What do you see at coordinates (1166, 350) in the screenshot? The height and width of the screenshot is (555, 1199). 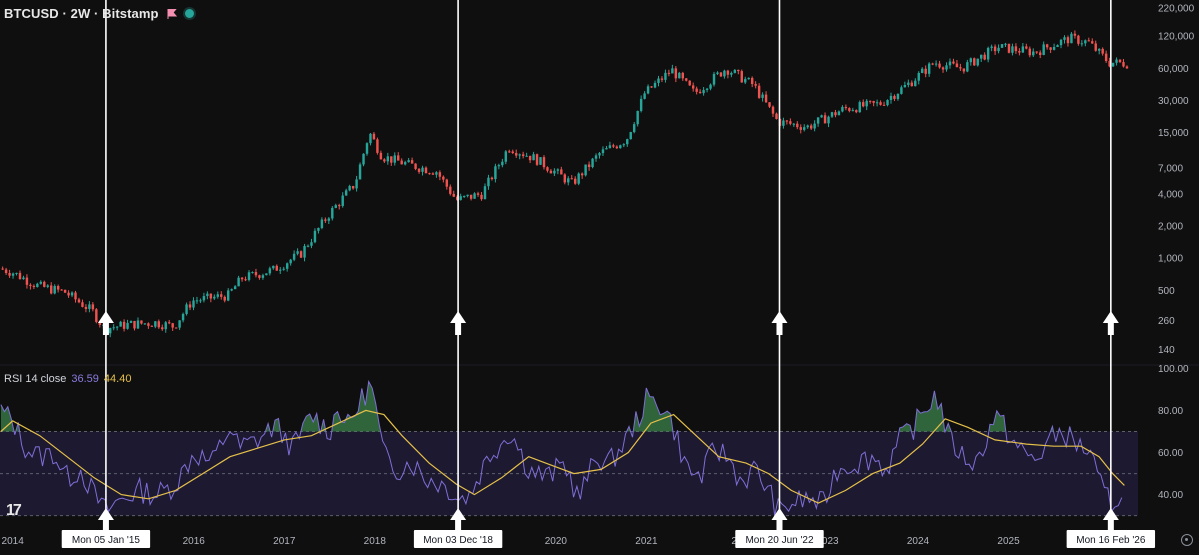 I see `price-axis-label: 140` at bounding box center [1166, 350].